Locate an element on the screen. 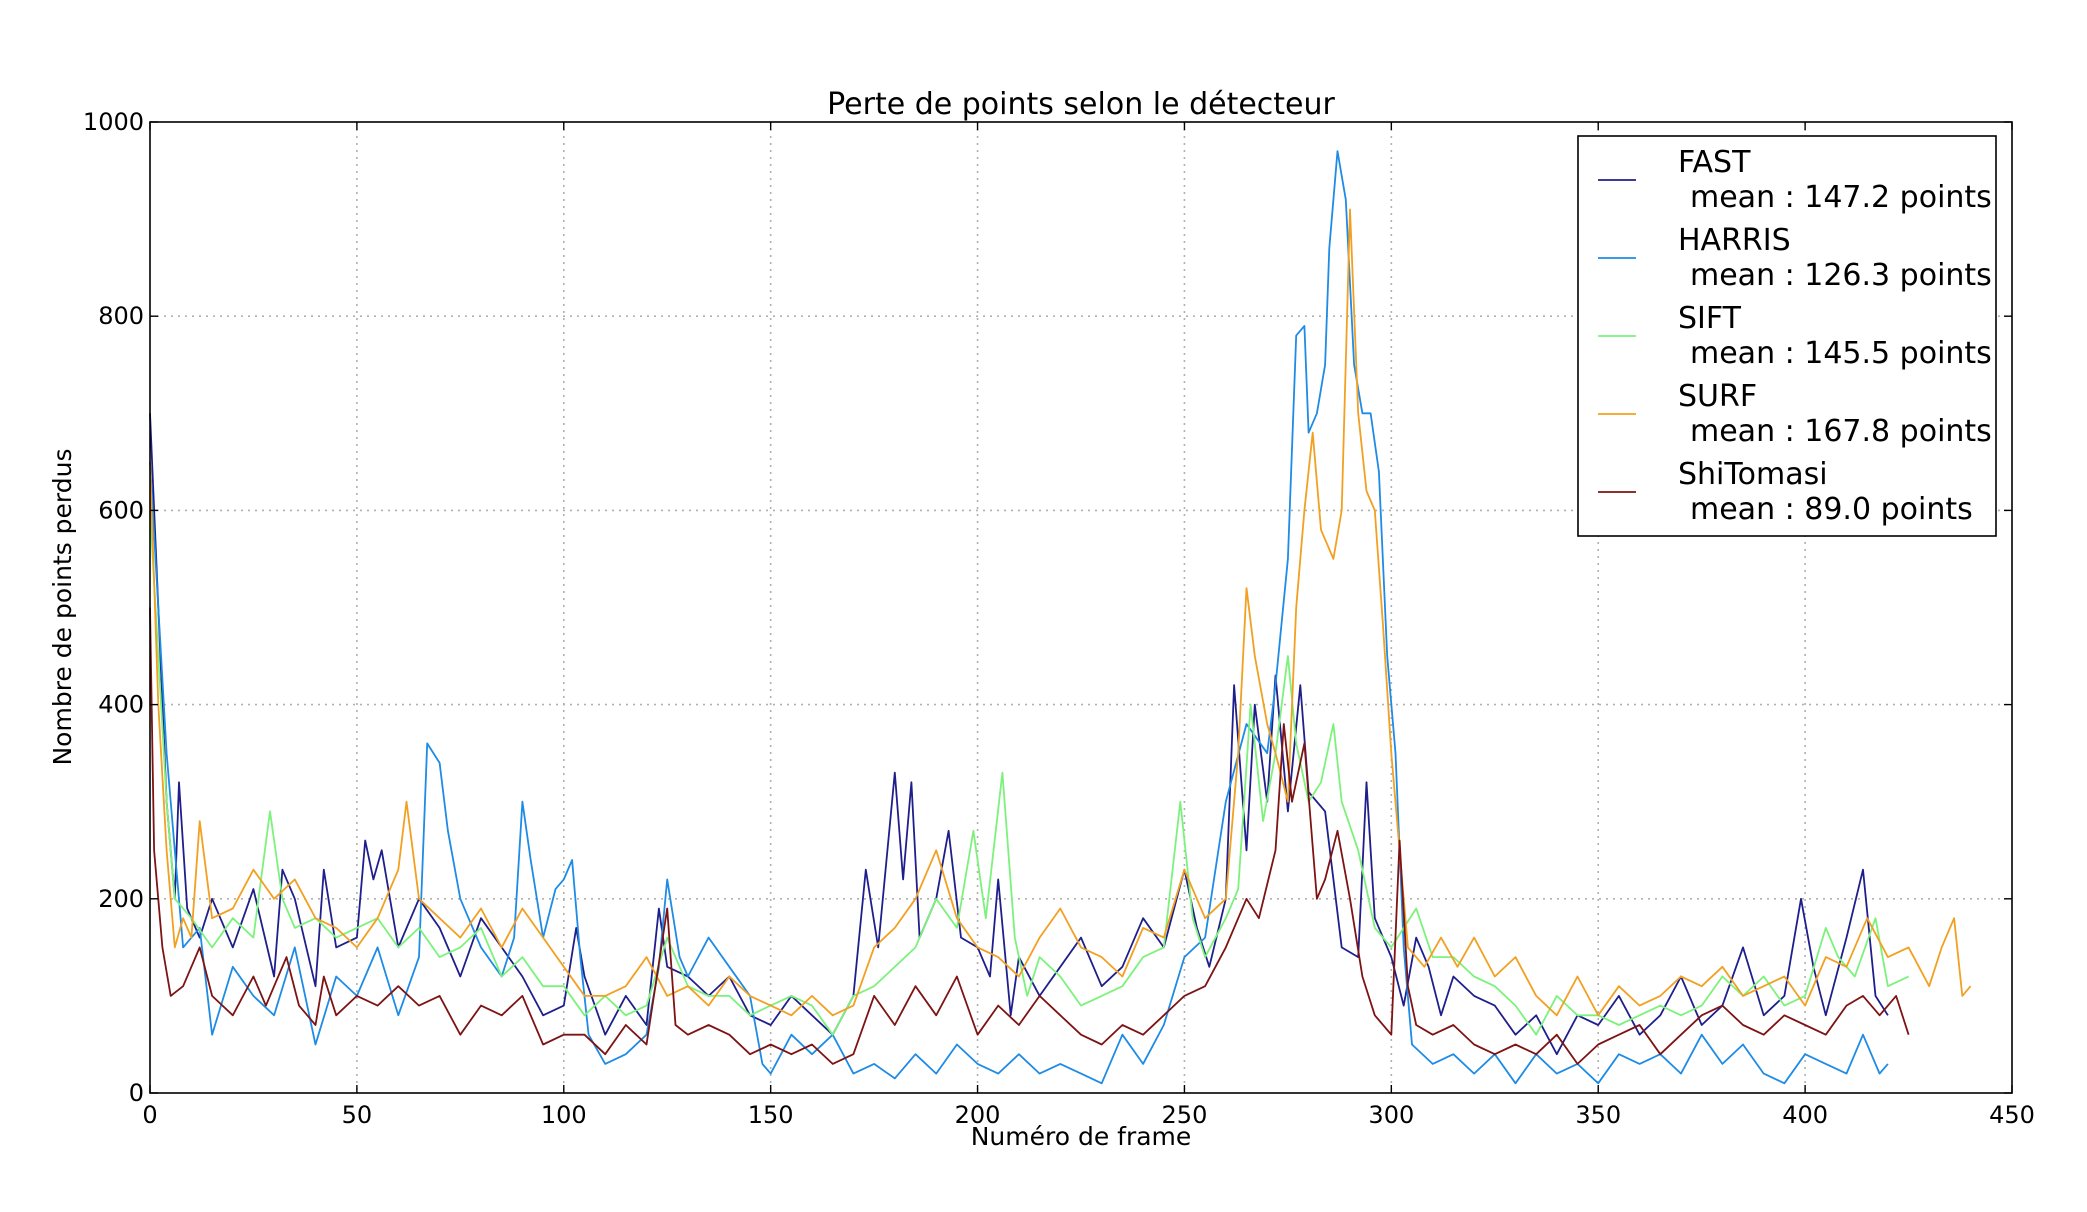  legend-series-mean: mean : 167.8 points is located at coordinates (1841, 431).